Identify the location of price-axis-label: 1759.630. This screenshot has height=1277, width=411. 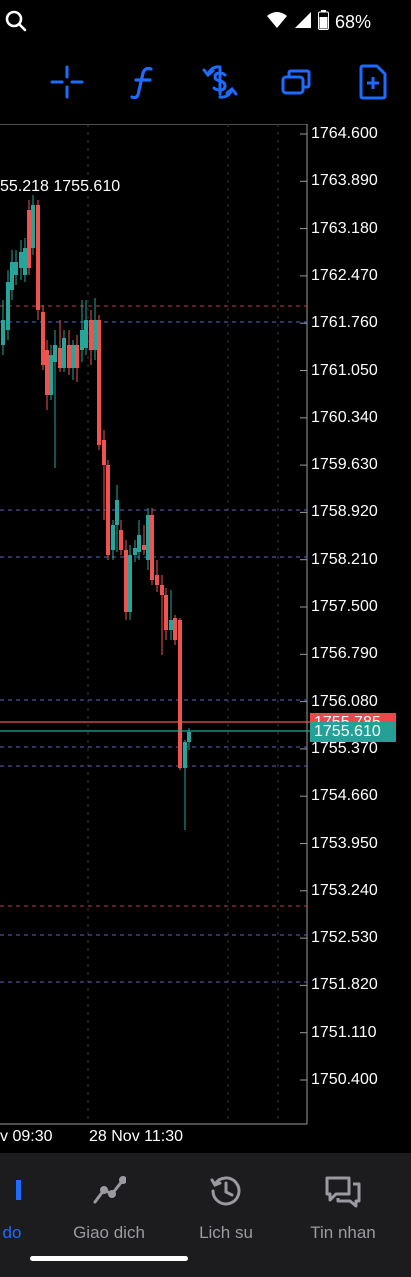
(344, 465).